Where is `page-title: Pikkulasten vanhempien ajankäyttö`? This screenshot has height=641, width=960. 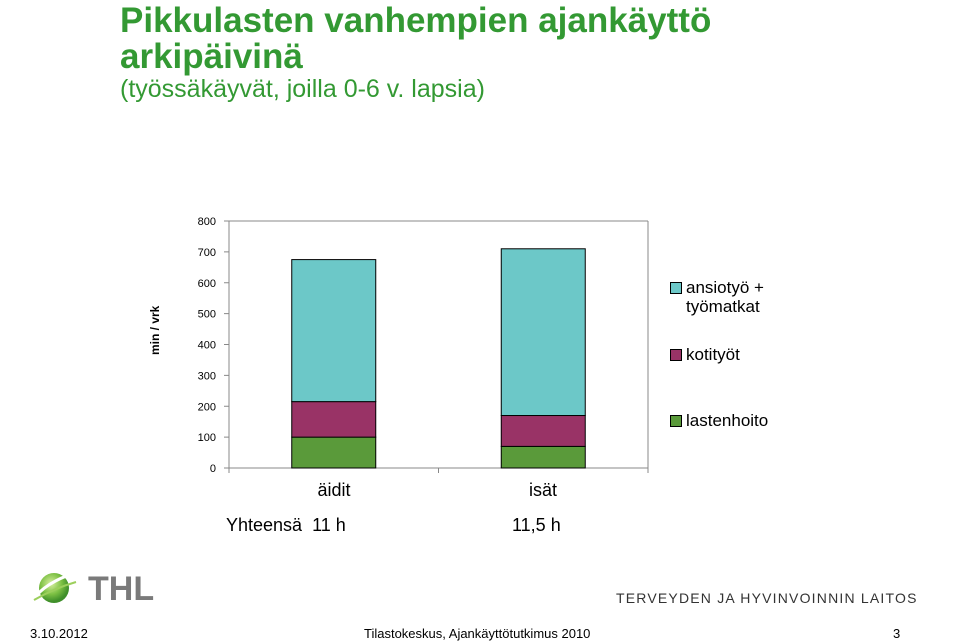 page-title: Pikkulasten vanhempien ajankäyttö is located at coordinates (416, 20).